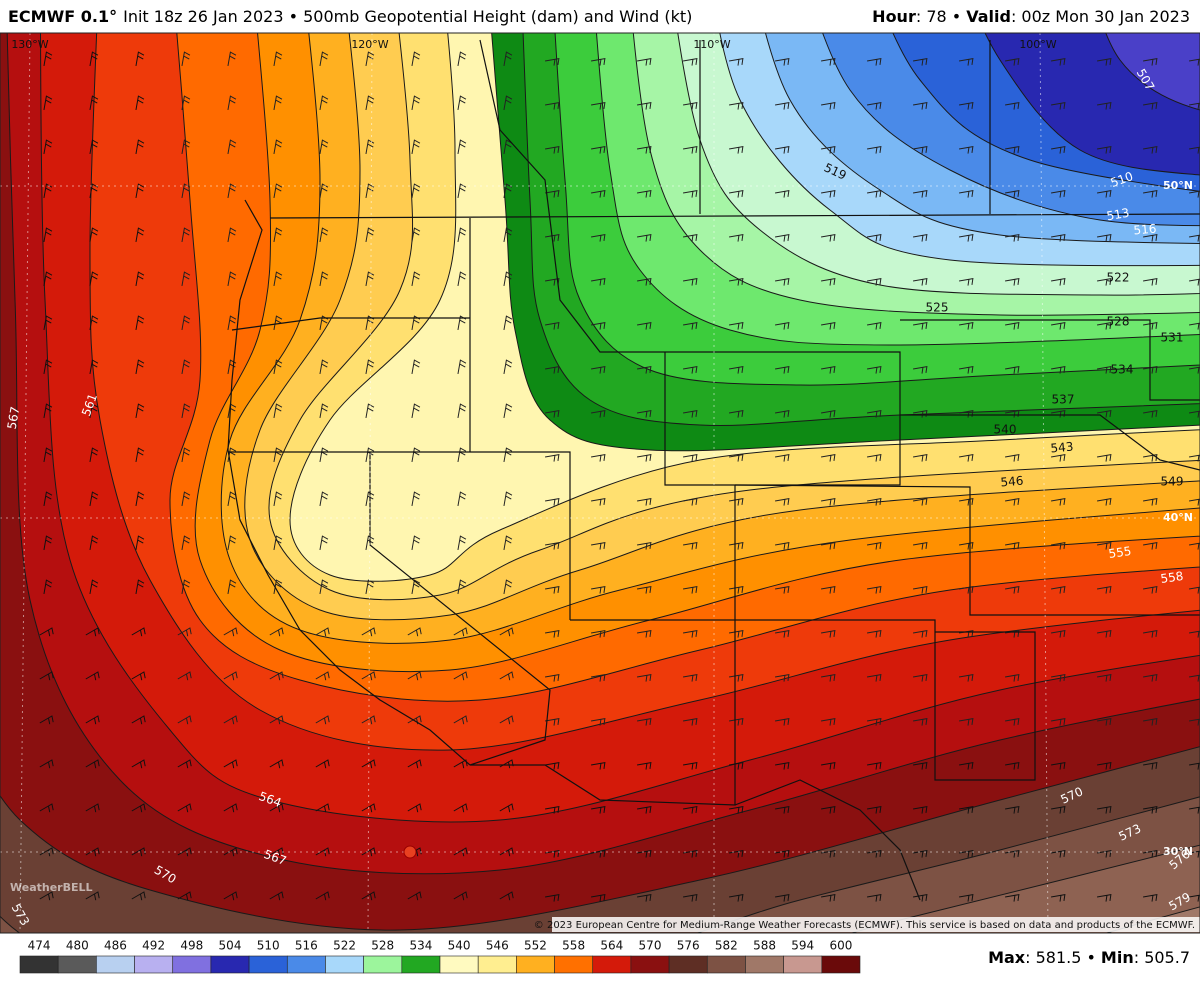  What do you see at coordinates (1122, 370) in the screenshot?
I see `contour-label: 534` at bounding box center [1122, 370].